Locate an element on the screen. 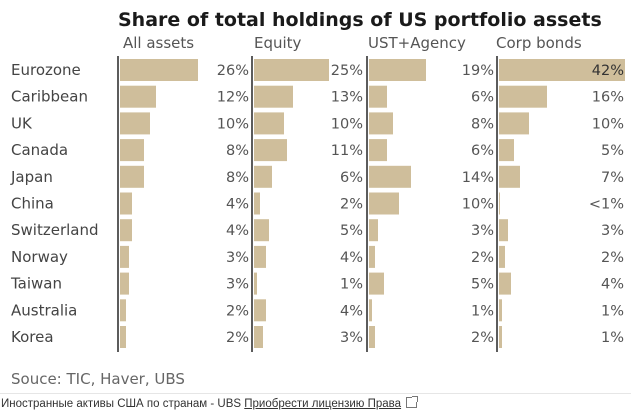 This screenshot has height=416, width=631. value-label: 26% is located at coordinates (233, 71).